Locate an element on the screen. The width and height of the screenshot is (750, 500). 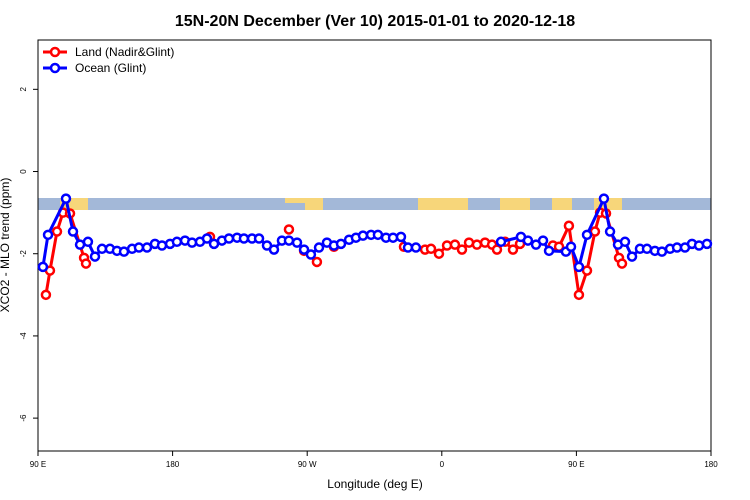
x-tick-label: 90 W is located at coordinates (307, 464).